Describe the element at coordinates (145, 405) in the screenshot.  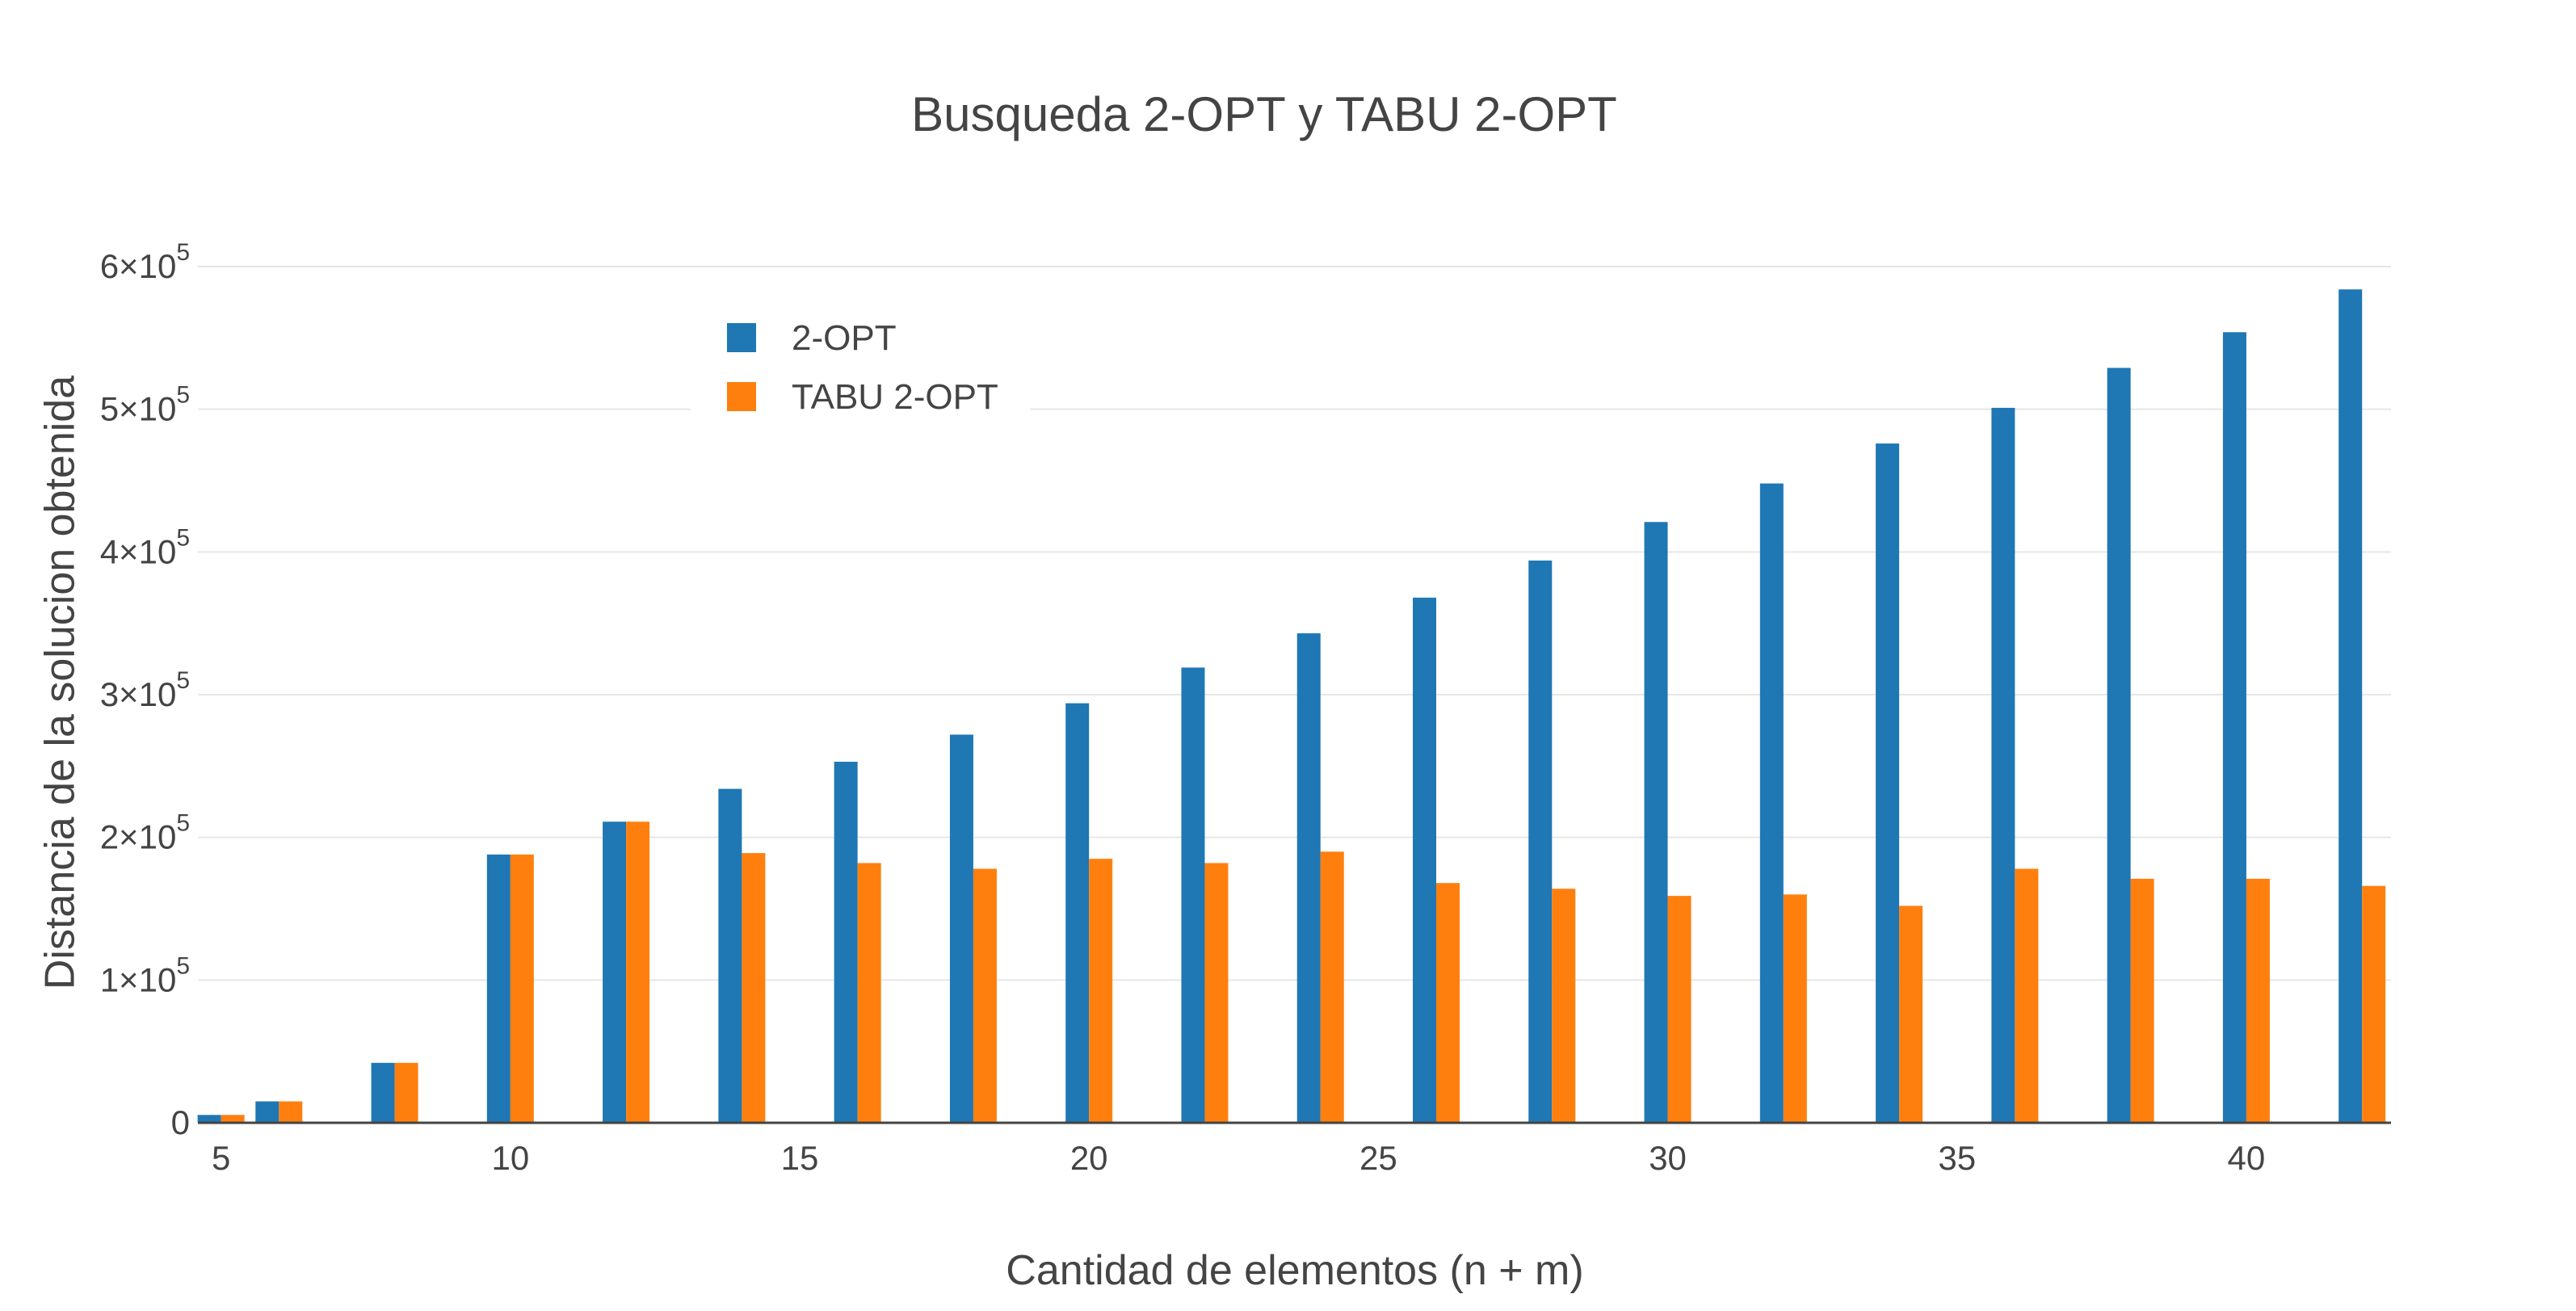
I see `y-tick-label-5: 5×10⁵` at that location.